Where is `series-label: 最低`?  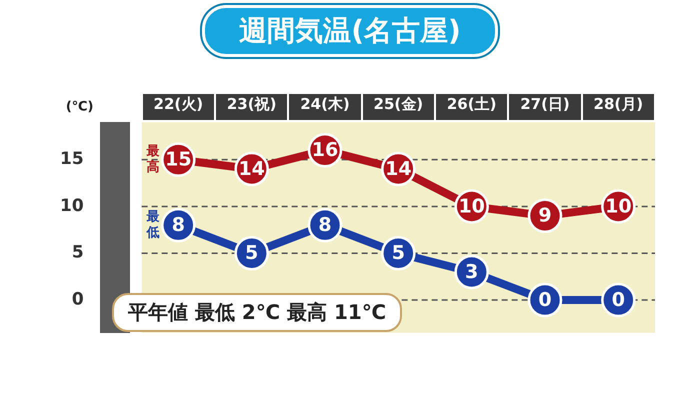
series-label: 最低 is located at coordinates (153, 225).